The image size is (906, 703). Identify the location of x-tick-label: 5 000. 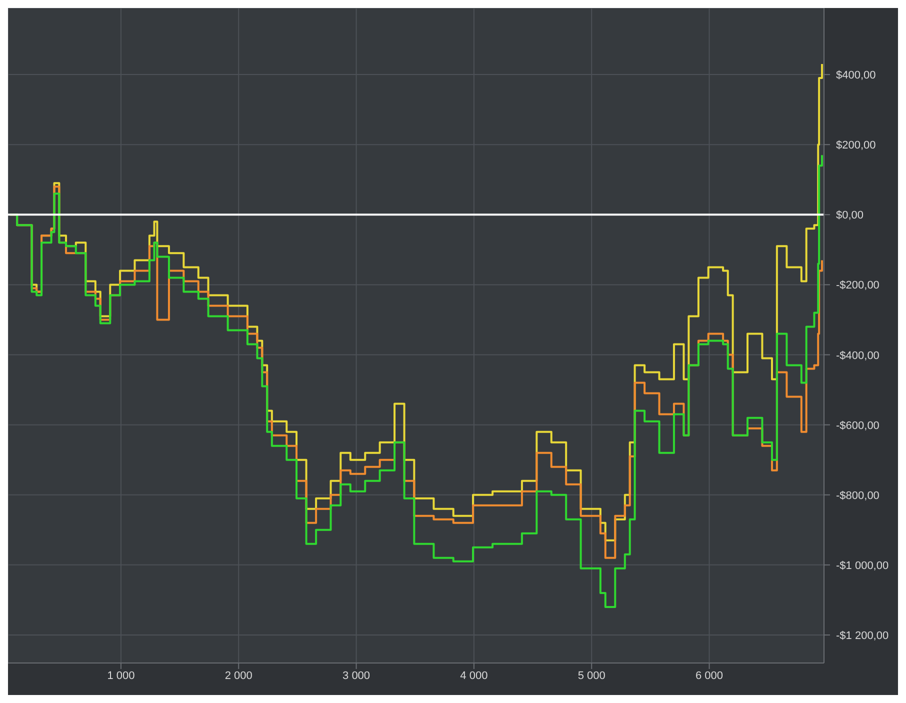
(592, 676).